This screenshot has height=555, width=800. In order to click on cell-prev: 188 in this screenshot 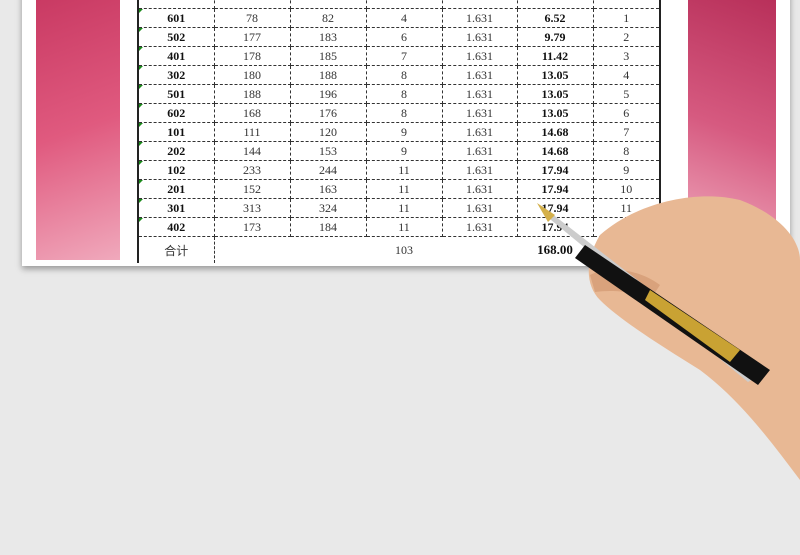, I will do `click(252, 94)`.